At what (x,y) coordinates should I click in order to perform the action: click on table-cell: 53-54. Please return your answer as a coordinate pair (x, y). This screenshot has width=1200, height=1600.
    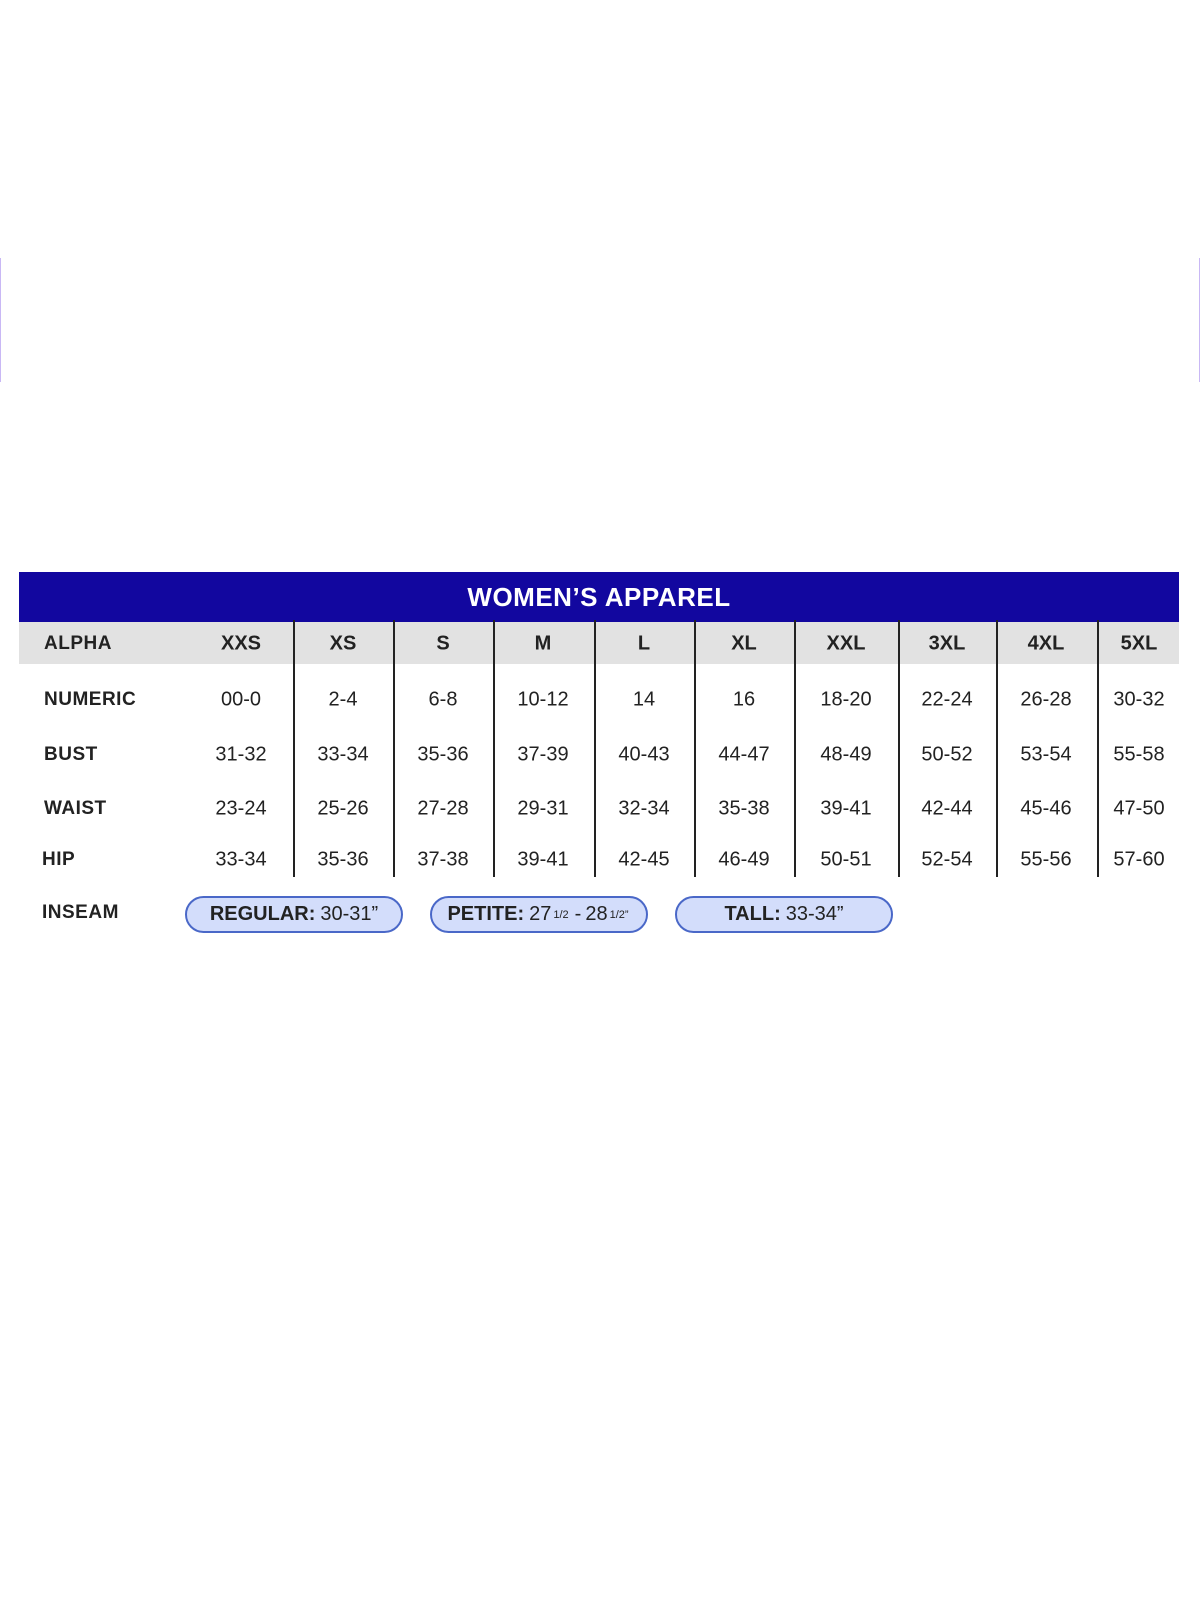
    Looking at the image, I should click on (1046, 754).